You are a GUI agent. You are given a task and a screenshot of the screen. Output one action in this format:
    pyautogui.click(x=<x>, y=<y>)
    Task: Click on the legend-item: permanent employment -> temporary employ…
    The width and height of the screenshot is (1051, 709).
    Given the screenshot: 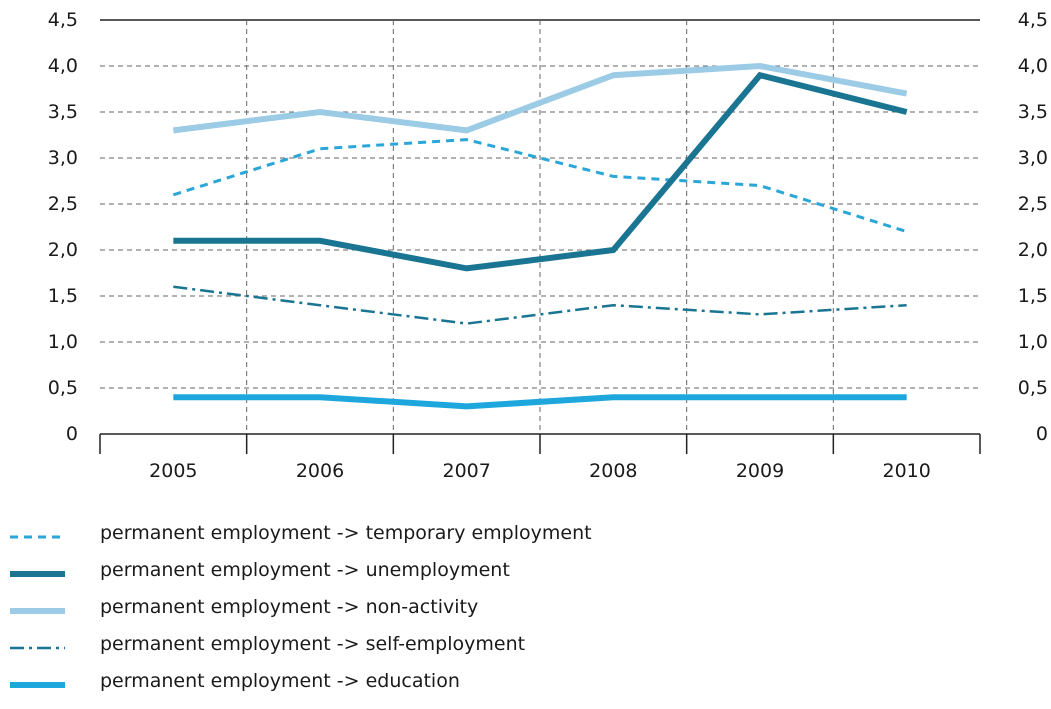 What is the action you would take?
    pyautogui.click(x=525, y=537)
    